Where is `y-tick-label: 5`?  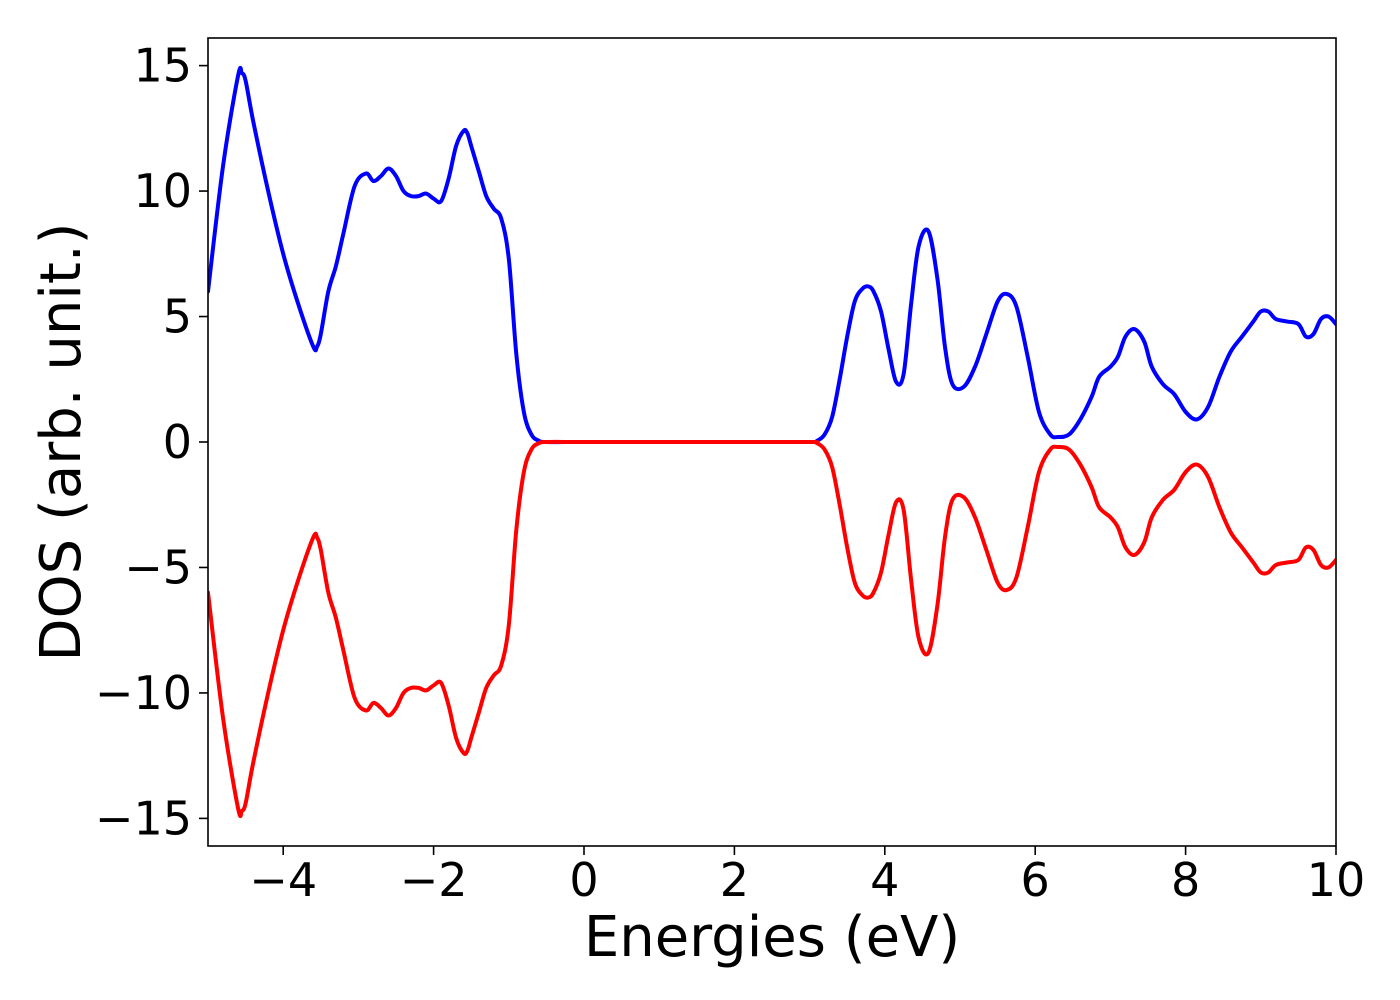
y-tick-label: 5 is located at coordinates (177, 317).